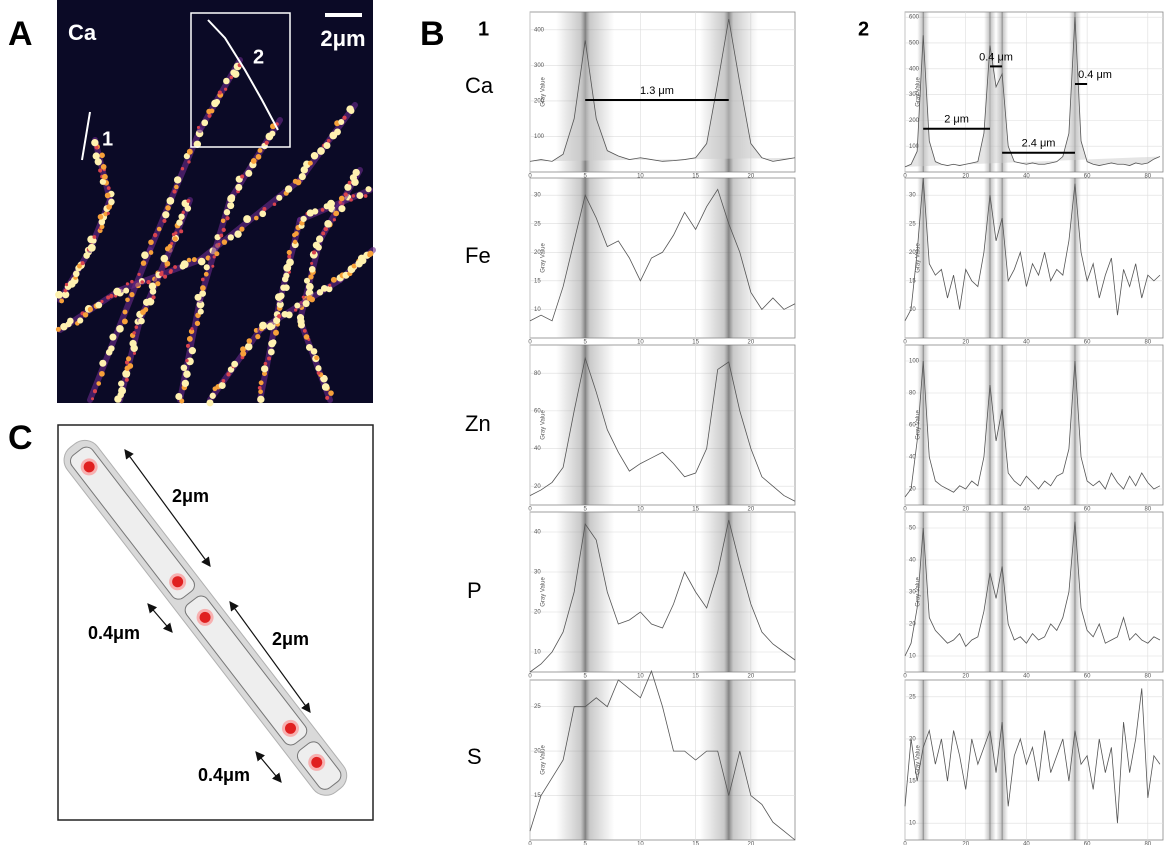  I want to click on y-tick-label: 30, so click(912, 593).